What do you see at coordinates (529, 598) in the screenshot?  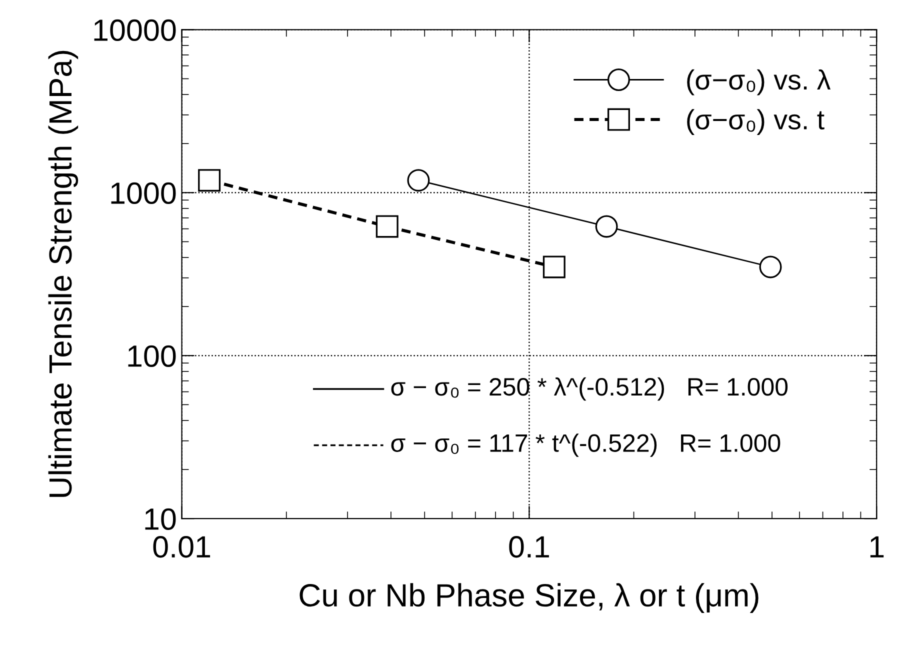 I see `x-axis-title: Cu or Nb Phase Size, λ or t (μm)` at bounding box center [529, 598].